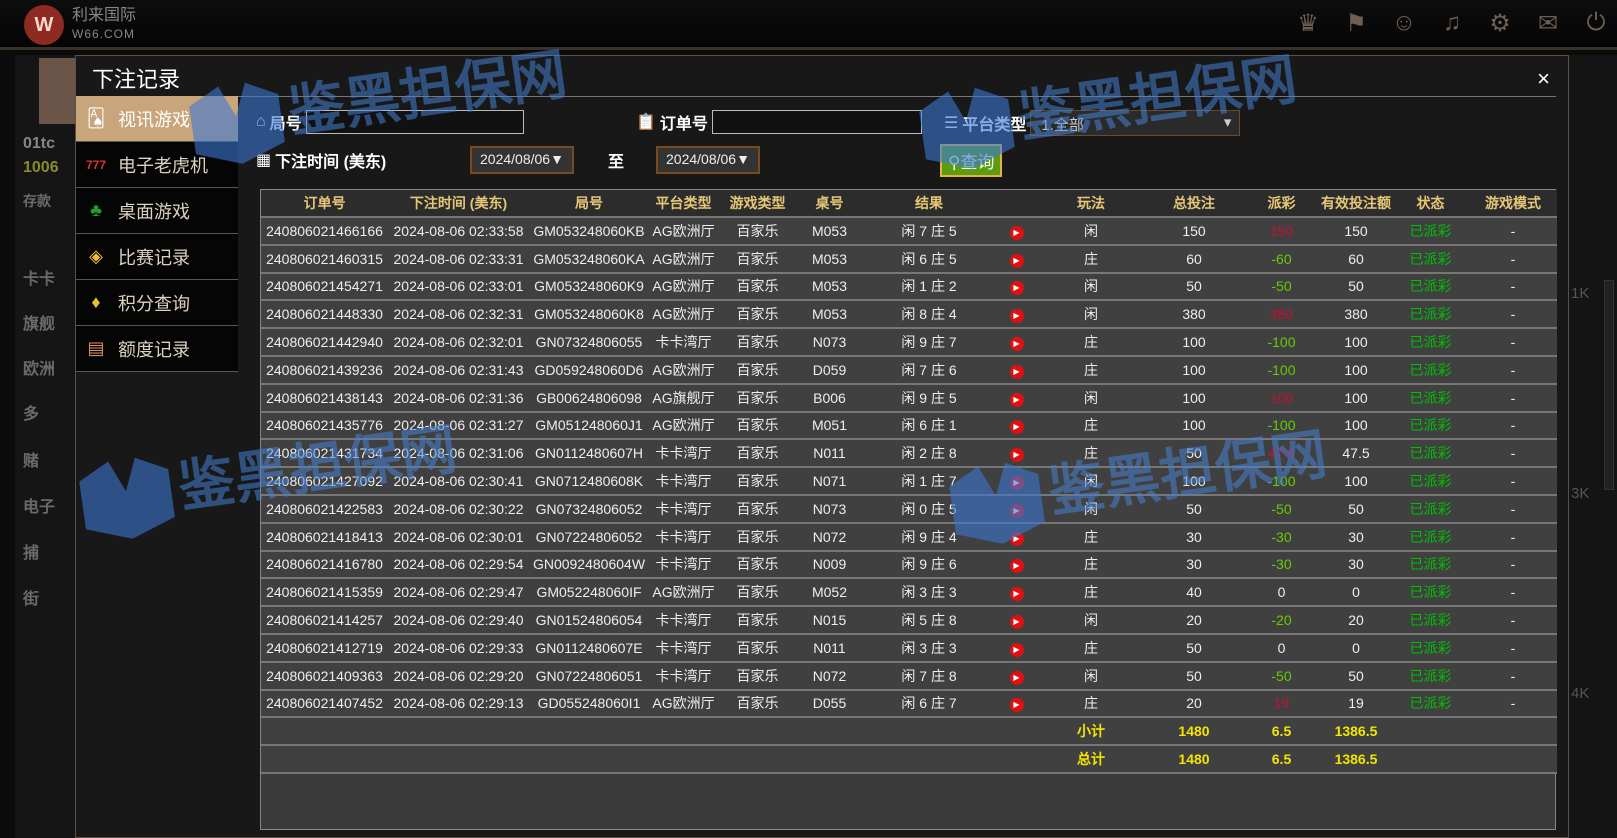 The image size is (1617, 838). Describe the element at coordinates (324, 287) in the screenshot. I see `order-id-cell: 240806021454271` at that location.